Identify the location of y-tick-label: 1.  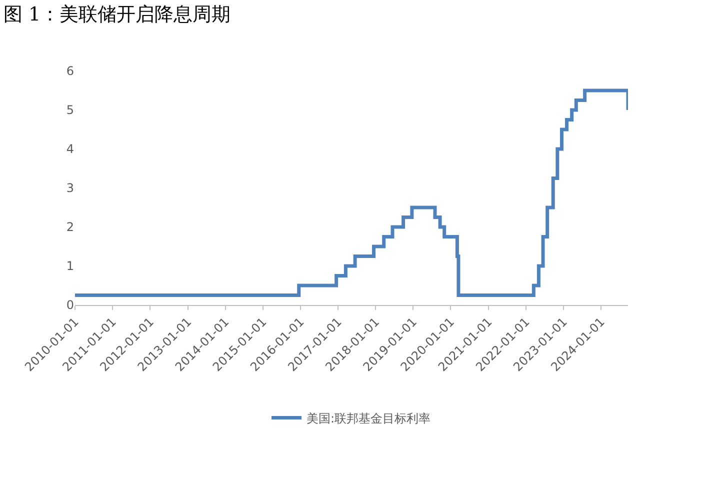
(70, 266).